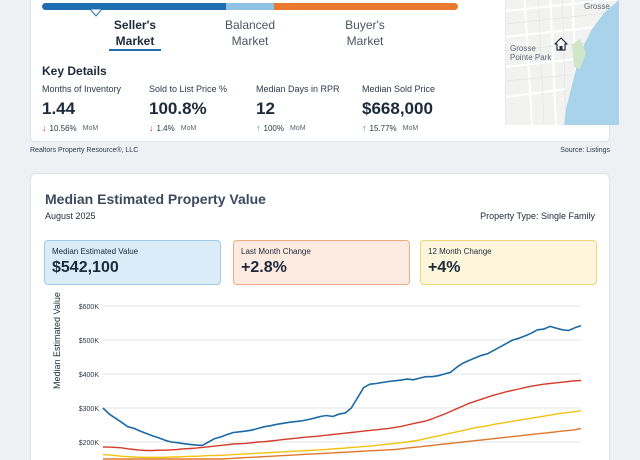 The width and height of the screenshot is (640, 460). Describe the element at coordinates (460, 251) in the screenshot. I see `box-label: 12 Month Change` at that location.